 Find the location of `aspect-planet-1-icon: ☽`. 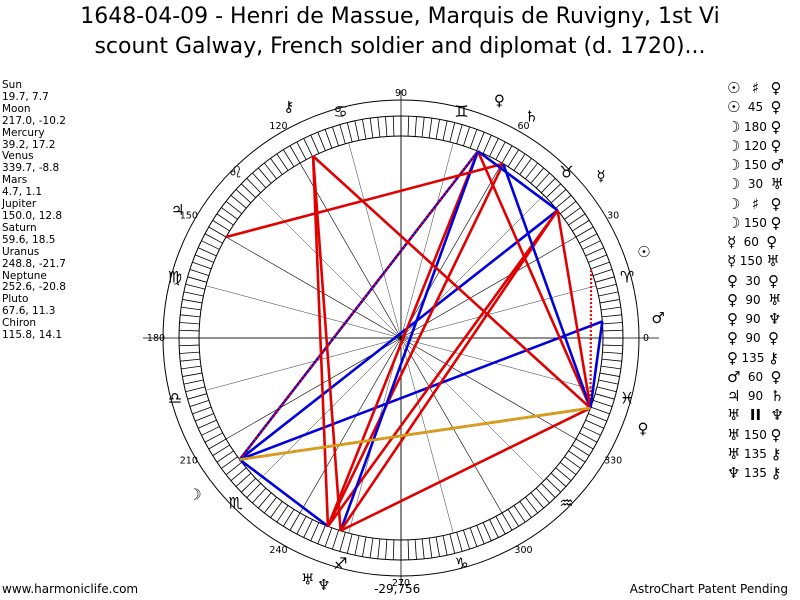

aspect-planet-1-icon: ☽ is located at coordinates (734, 126).